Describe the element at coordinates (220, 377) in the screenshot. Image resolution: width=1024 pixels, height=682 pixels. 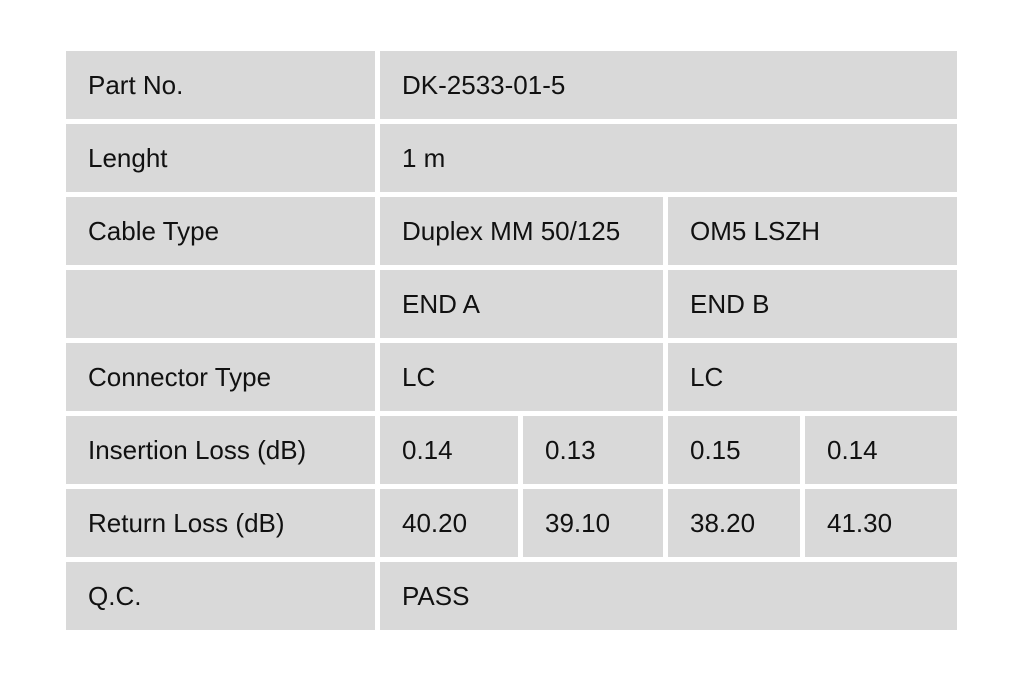
I see `connector-type-label: Connector Type` at that location.